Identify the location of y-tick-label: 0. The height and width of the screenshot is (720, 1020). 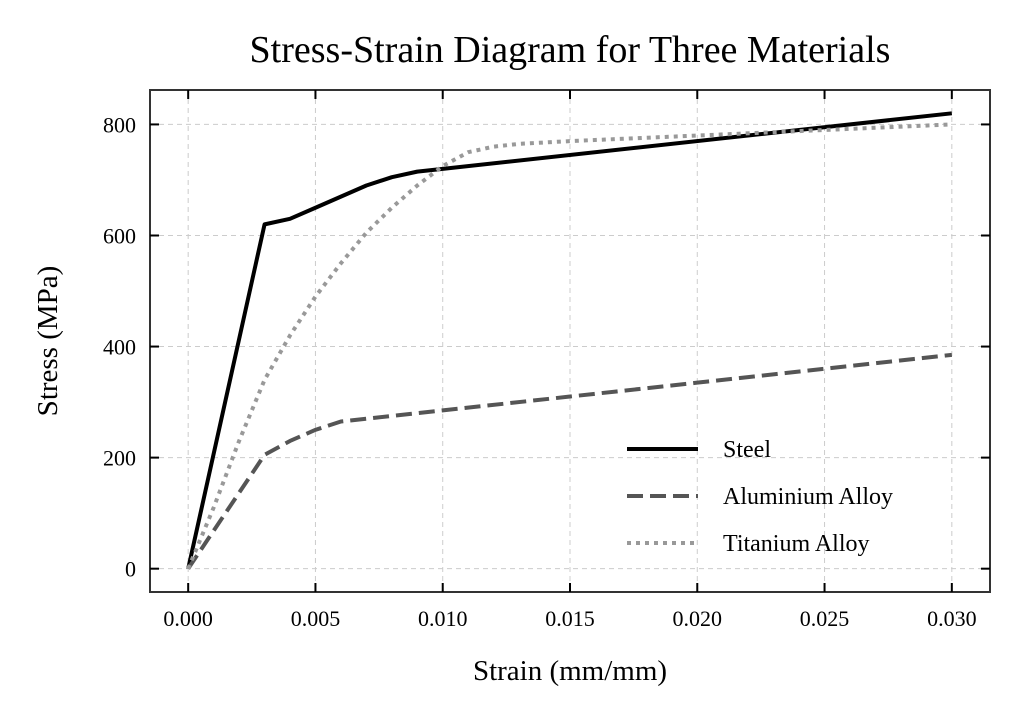
(130, 569).